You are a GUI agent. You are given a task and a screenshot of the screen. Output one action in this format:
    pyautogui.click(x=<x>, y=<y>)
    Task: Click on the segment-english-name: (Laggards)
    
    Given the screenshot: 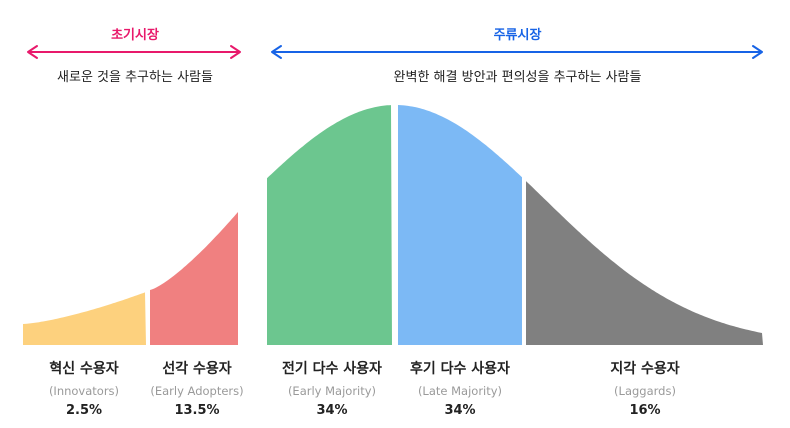 What is the action you would take?
    pyautogui.click(x=645, y=391)
    